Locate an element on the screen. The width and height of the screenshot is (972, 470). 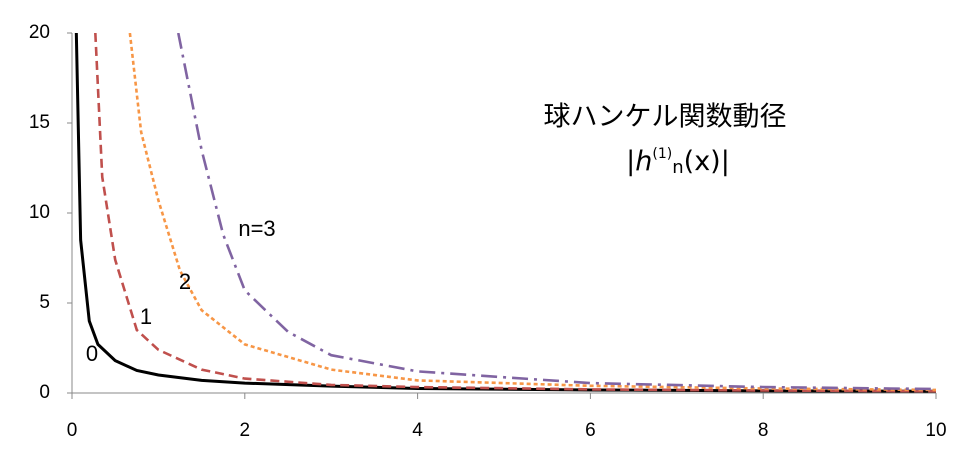
formula-sub: n is located at coordinates (677, 167).